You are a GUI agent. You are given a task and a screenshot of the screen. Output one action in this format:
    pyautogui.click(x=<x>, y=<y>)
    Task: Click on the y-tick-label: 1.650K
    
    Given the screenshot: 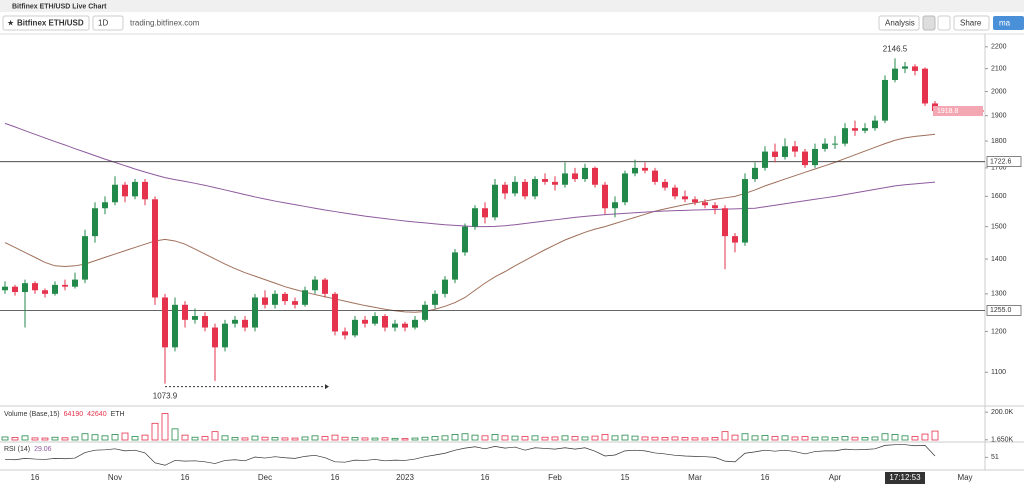 What is the action you would take?
    pyautogui.click(x=1002, y=440)
    